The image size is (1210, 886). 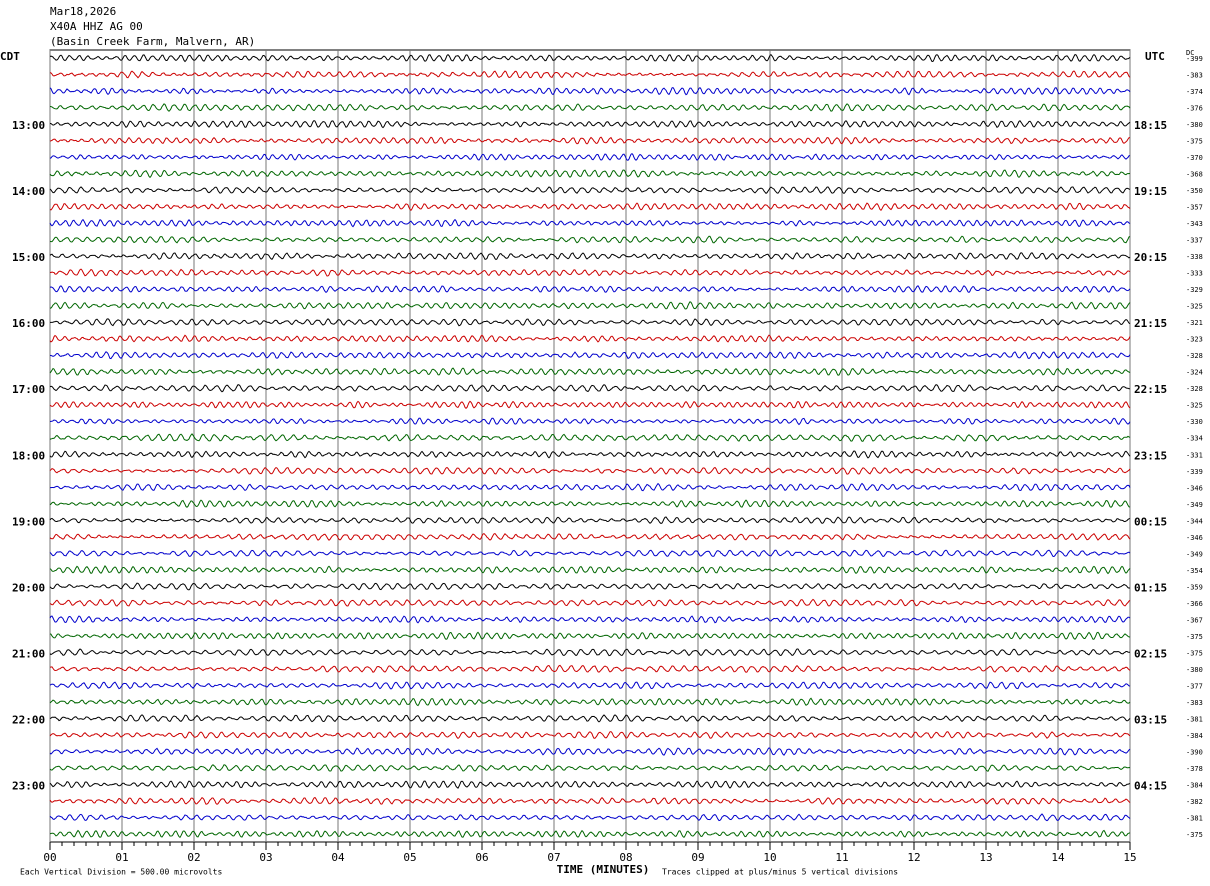 I want to click on right-time: 01:15, so click(x=1150, y=587).